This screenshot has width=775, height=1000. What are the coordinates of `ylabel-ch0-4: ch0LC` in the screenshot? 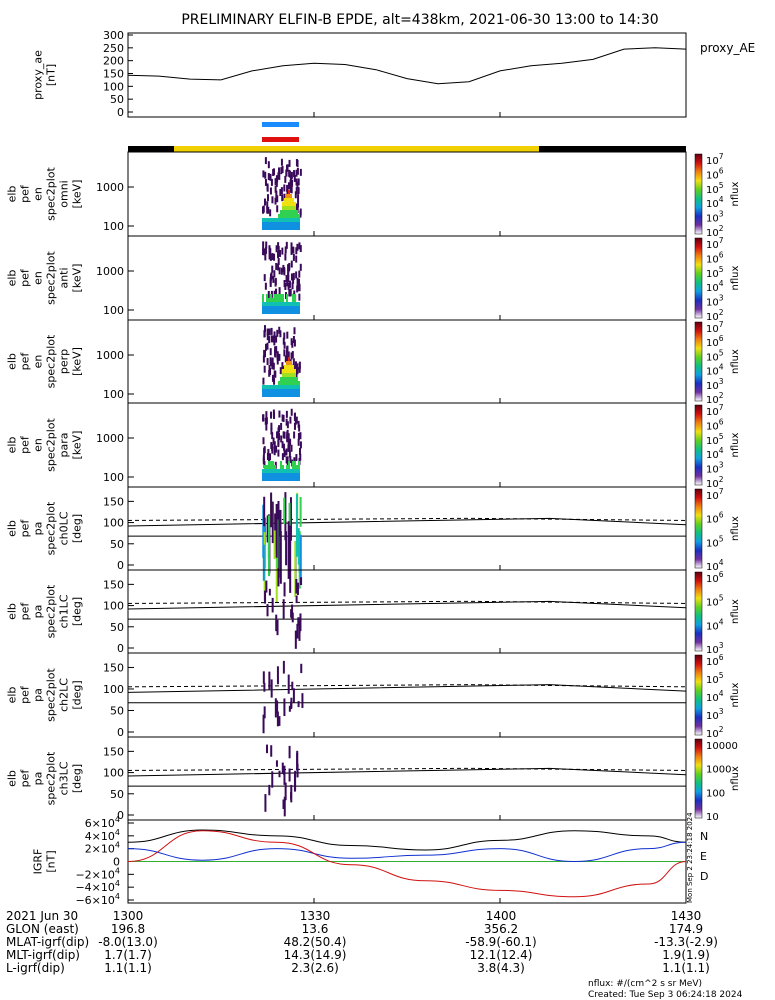 It's located at (64, 528).